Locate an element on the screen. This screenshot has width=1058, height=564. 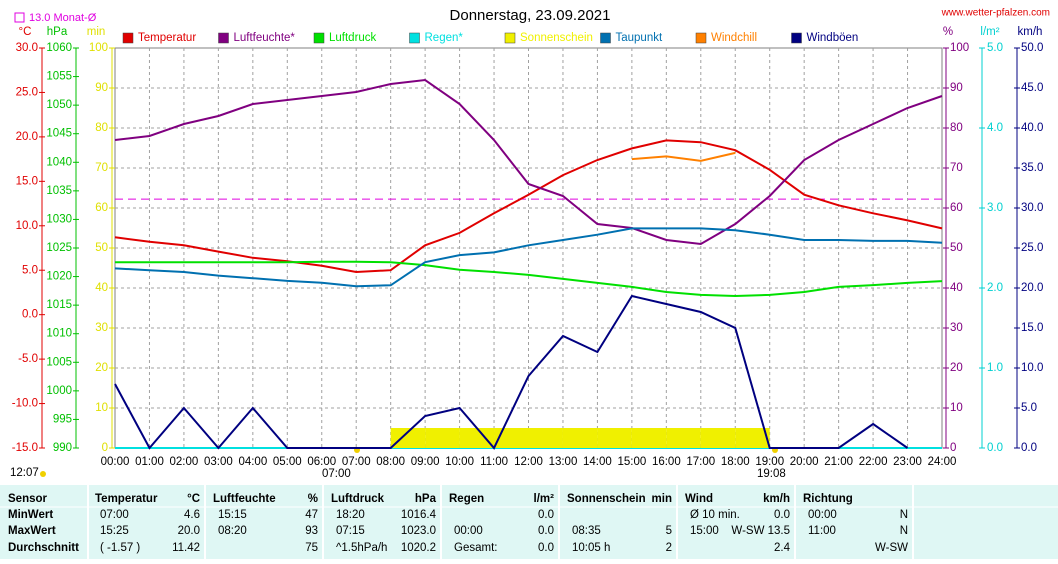
y-tick-label: 30.0 is located at coordinates (1032, 208).